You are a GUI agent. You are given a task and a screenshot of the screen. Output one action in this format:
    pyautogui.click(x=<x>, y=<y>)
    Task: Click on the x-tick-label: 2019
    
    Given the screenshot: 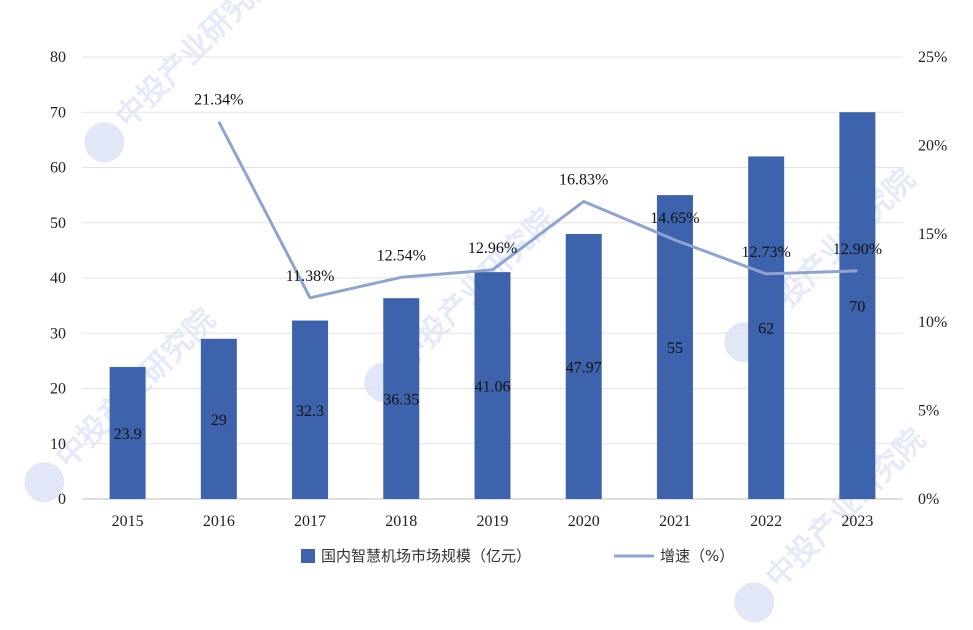 What is the action you would take?
    pyautogui.click(x=493, y=521)
    